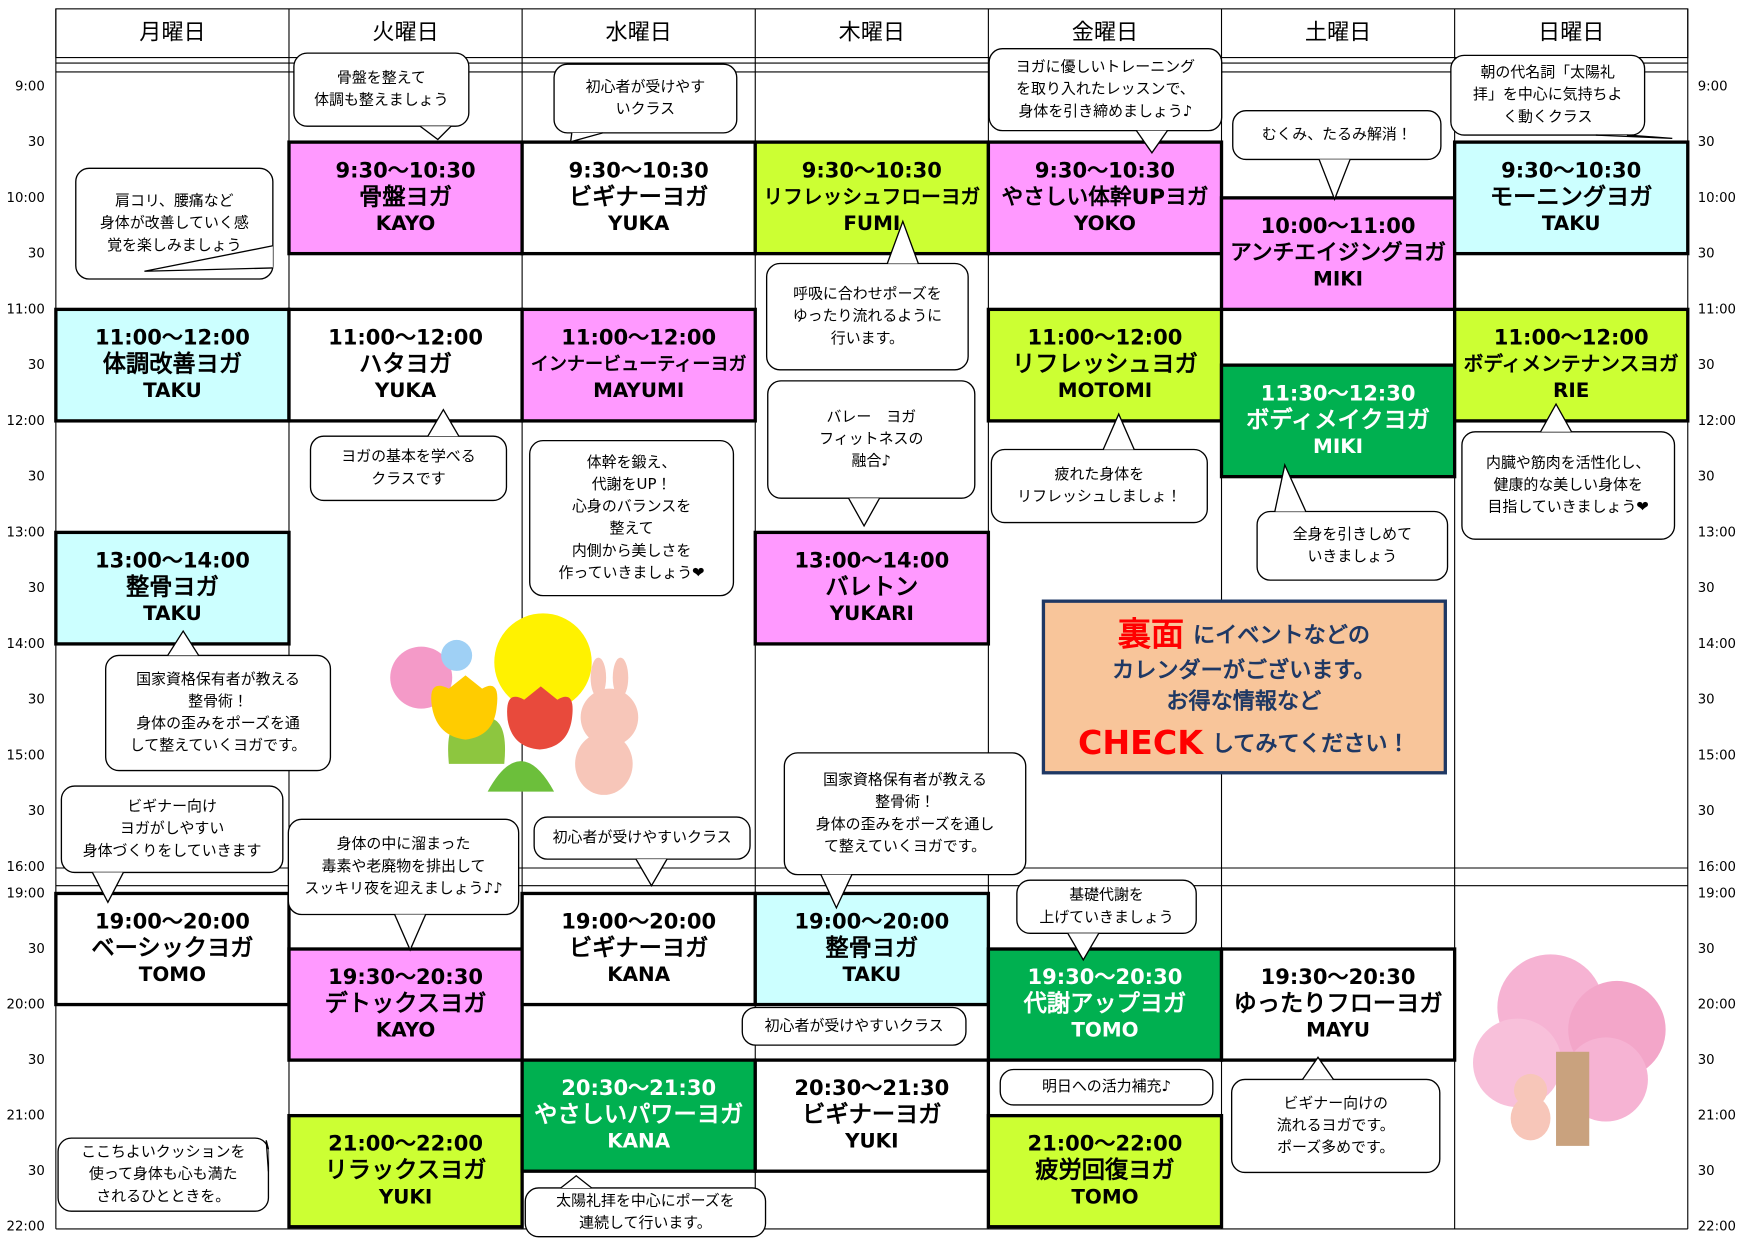 Image resolution: width=1737 pixels, height=1240 pixels. What do you see at coordinates (26, 1116) in the screenshot?
I see `time-label: 21:00` at bounding box center [26, 1116].